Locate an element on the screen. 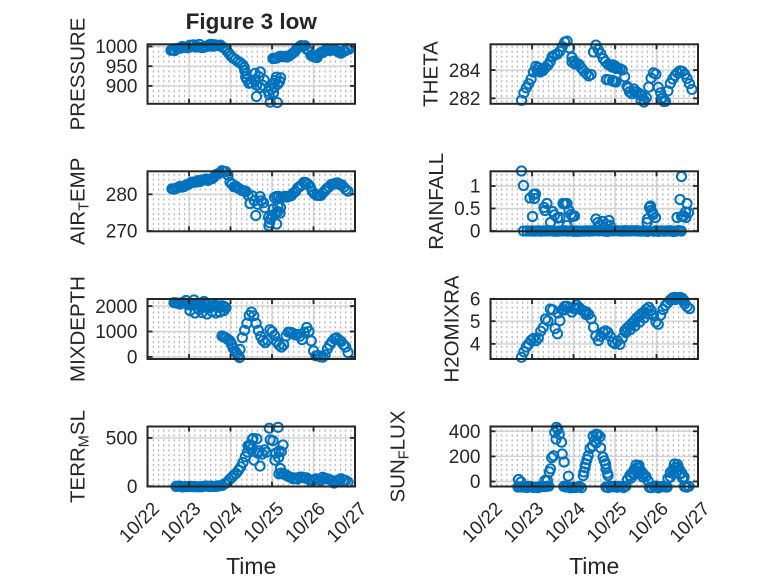 The height and width of the screenshot is (583, 778). svg-text: Figure 3 low is located at coordinates (252, 21).